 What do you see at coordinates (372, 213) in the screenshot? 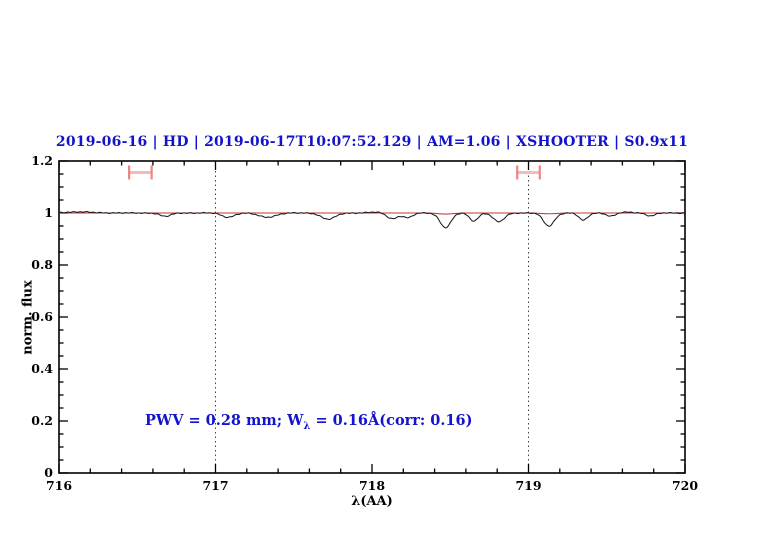
I see `telluric-model-line` at bounding box center [372, 213].